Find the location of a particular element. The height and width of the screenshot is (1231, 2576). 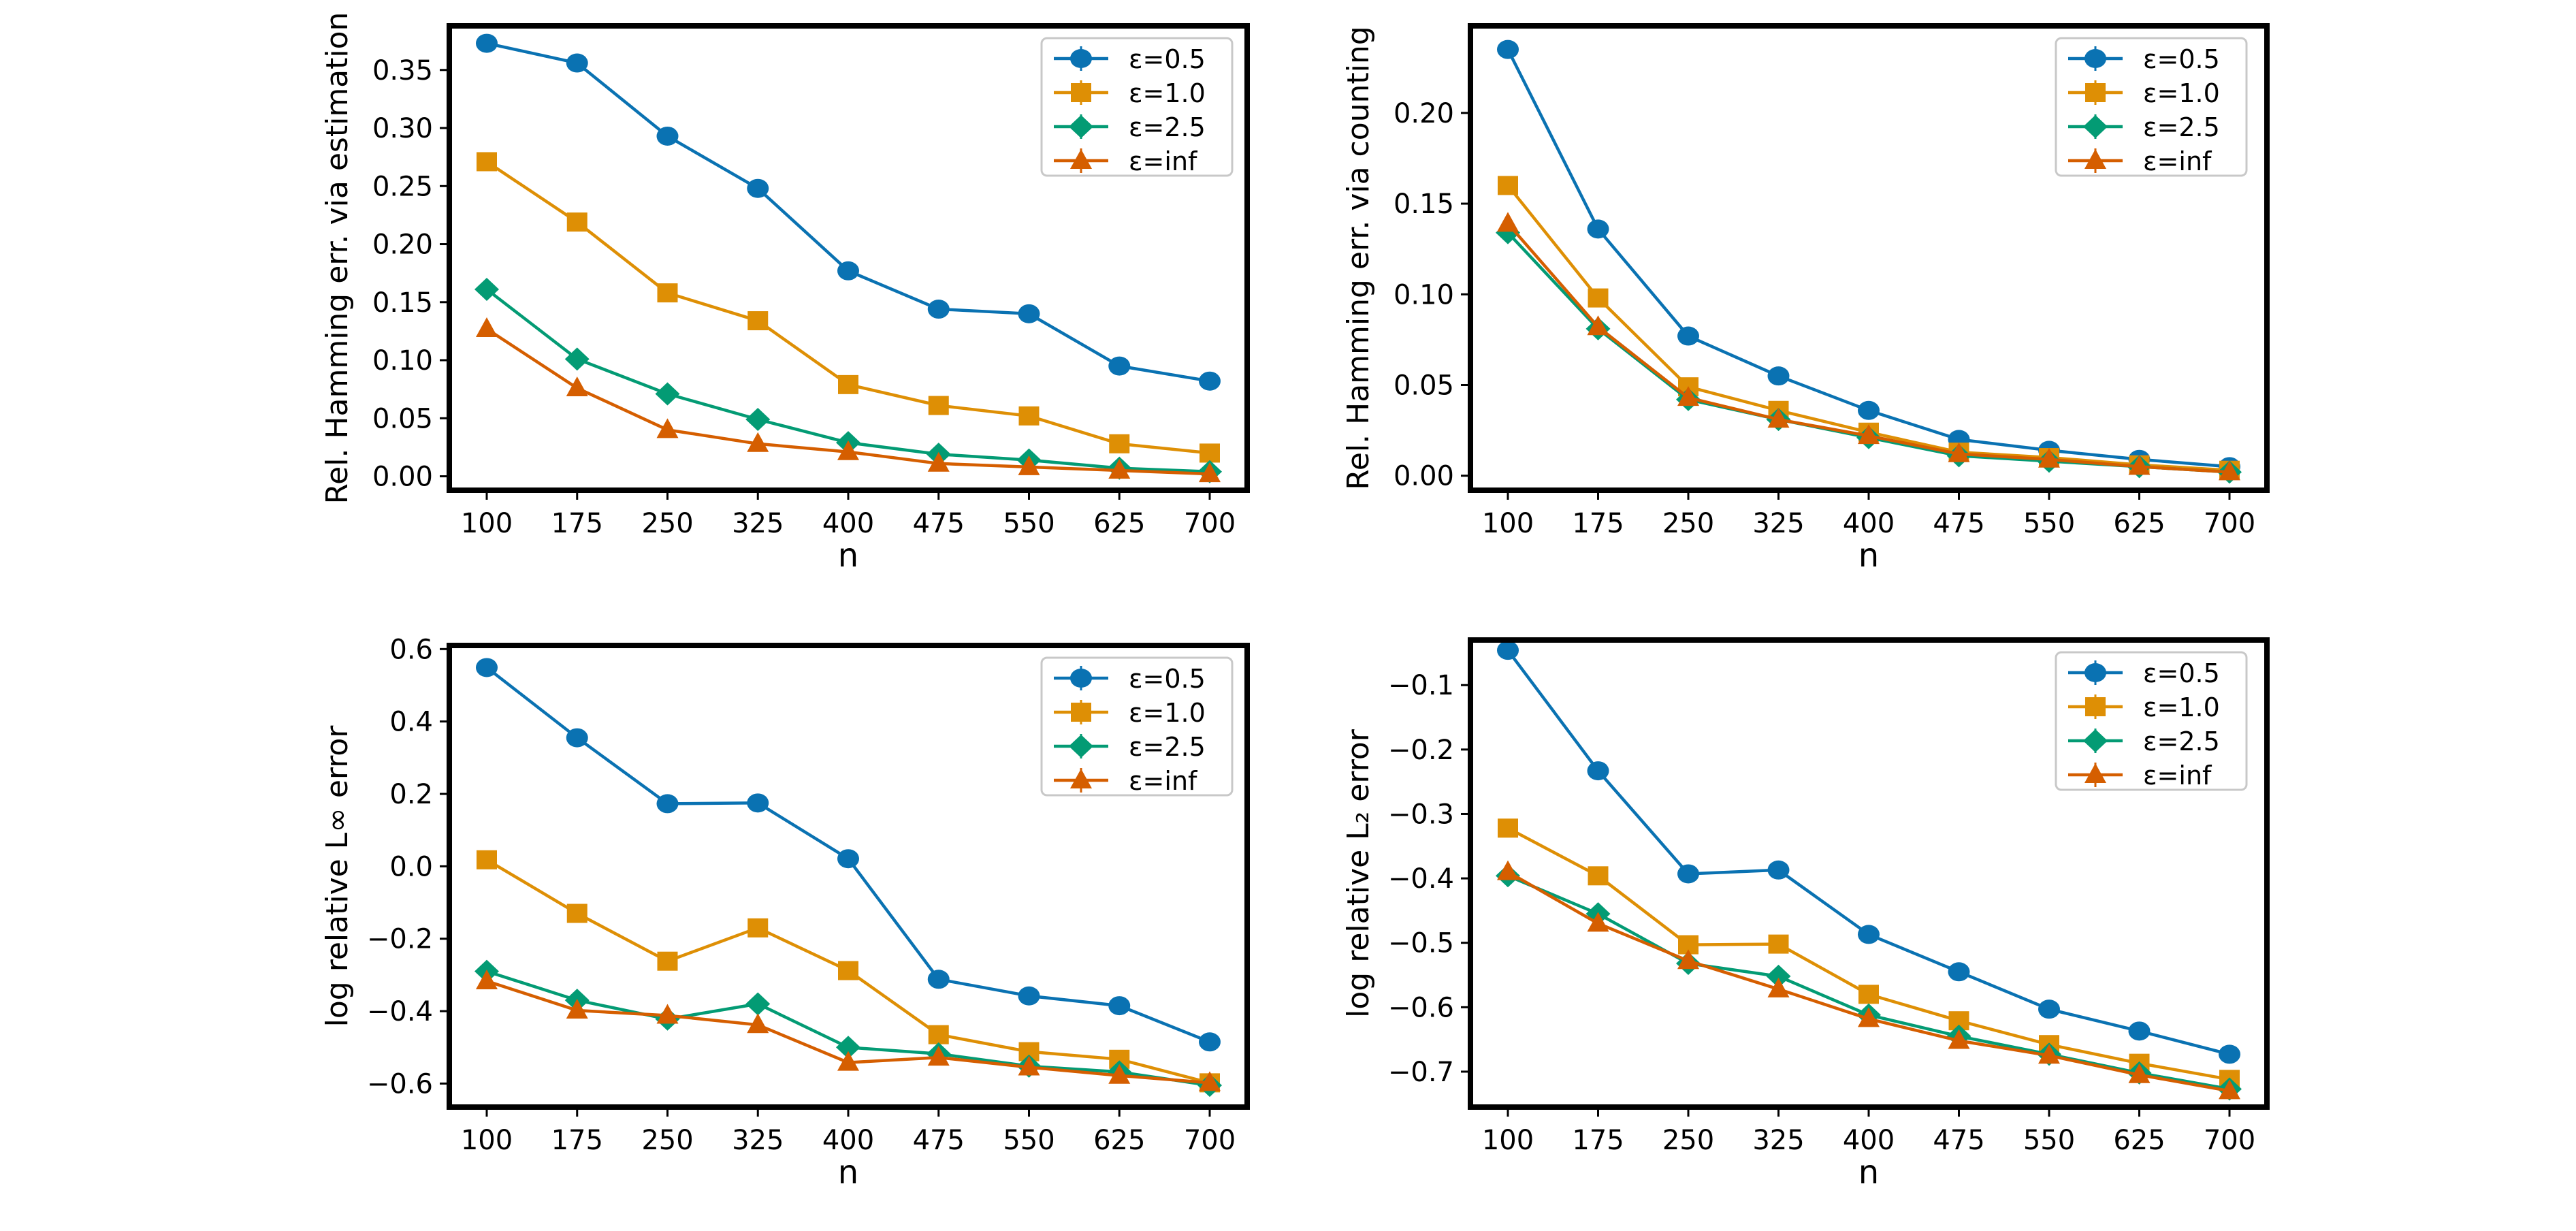

legend-label: ε=inf is located at coordinates (1164, 781).